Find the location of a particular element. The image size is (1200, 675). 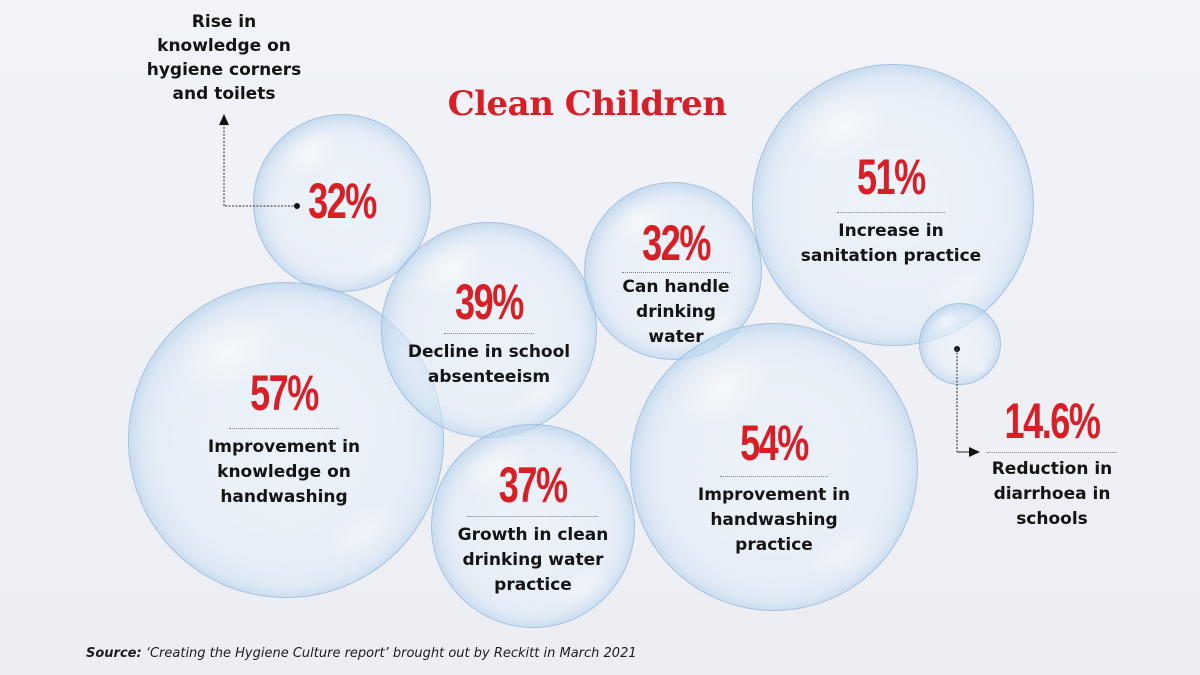

stat-desc-line: diarrhoea in is located at coordinates (1052, 494).